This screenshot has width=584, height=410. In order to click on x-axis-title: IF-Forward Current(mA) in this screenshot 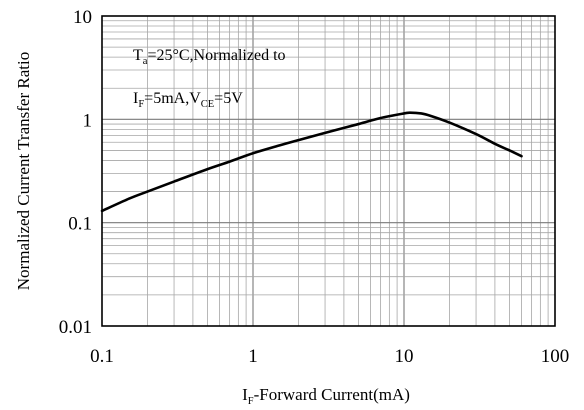, I will do `click(326, 396)`.